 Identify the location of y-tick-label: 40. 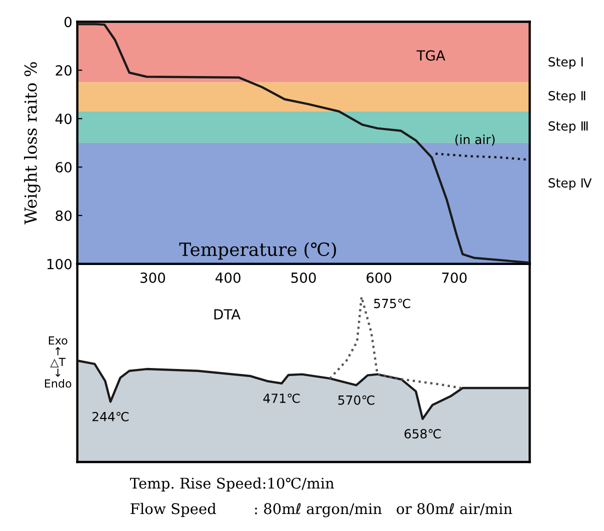
(63, 119).